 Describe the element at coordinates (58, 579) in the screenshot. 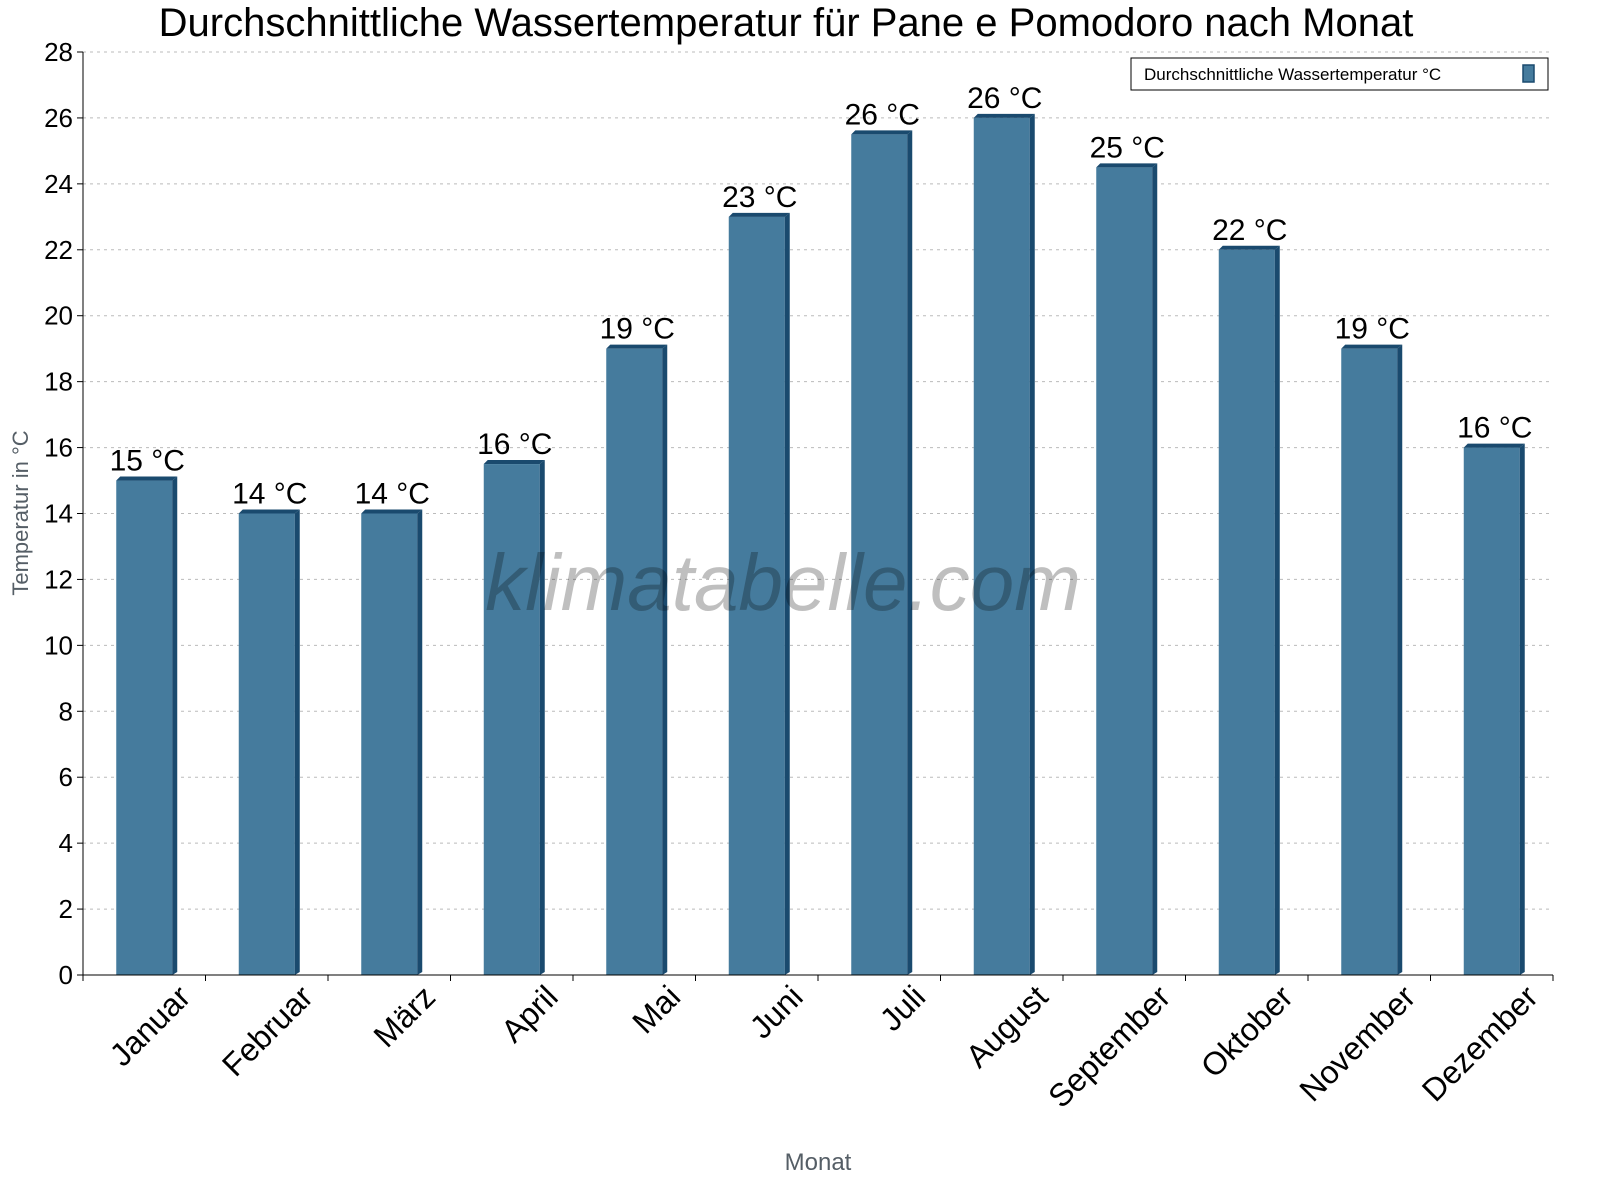

I see `y-tick-label: 12` at that location.